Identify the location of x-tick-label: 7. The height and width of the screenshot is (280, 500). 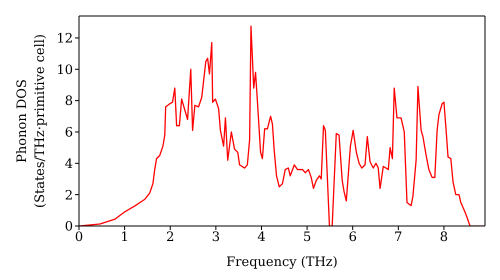
(398, 238).